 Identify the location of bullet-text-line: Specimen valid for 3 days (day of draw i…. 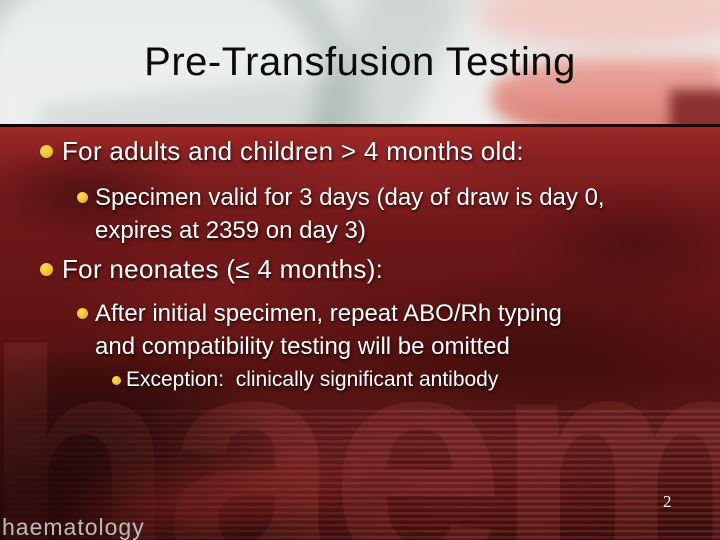
(350, 197).